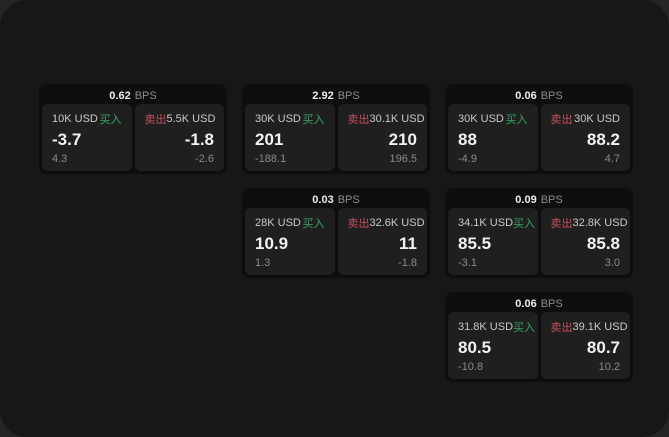 The width and height of the screenshot is (669, 437). What do you see at coordinates (269, 139) in the screenshot?
I see `buy-price: 201` at bounding box center [269, 139].